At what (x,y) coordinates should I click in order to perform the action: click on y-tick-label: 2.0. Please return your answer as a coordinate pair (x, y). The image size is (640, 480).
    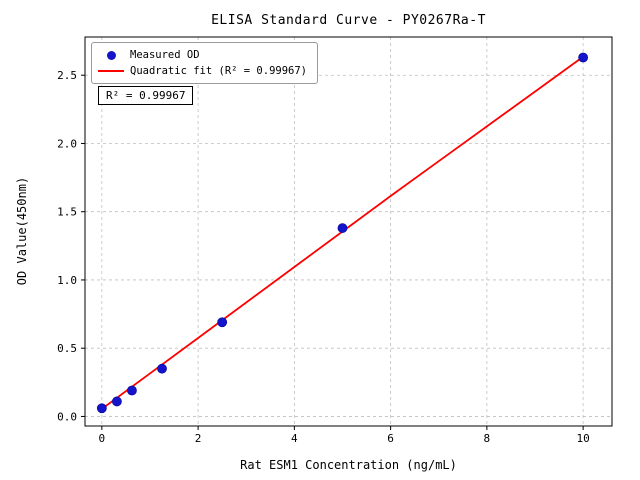
    Looking at the image, I should click on (67, 143).